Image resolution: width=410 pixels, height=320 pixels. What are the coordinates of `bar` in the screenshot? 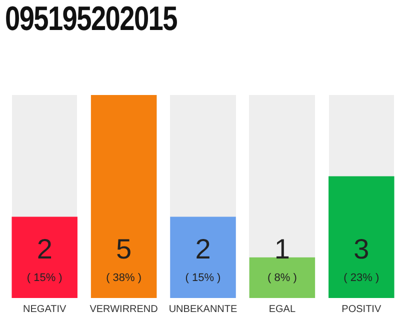 It's located at (282, 277).